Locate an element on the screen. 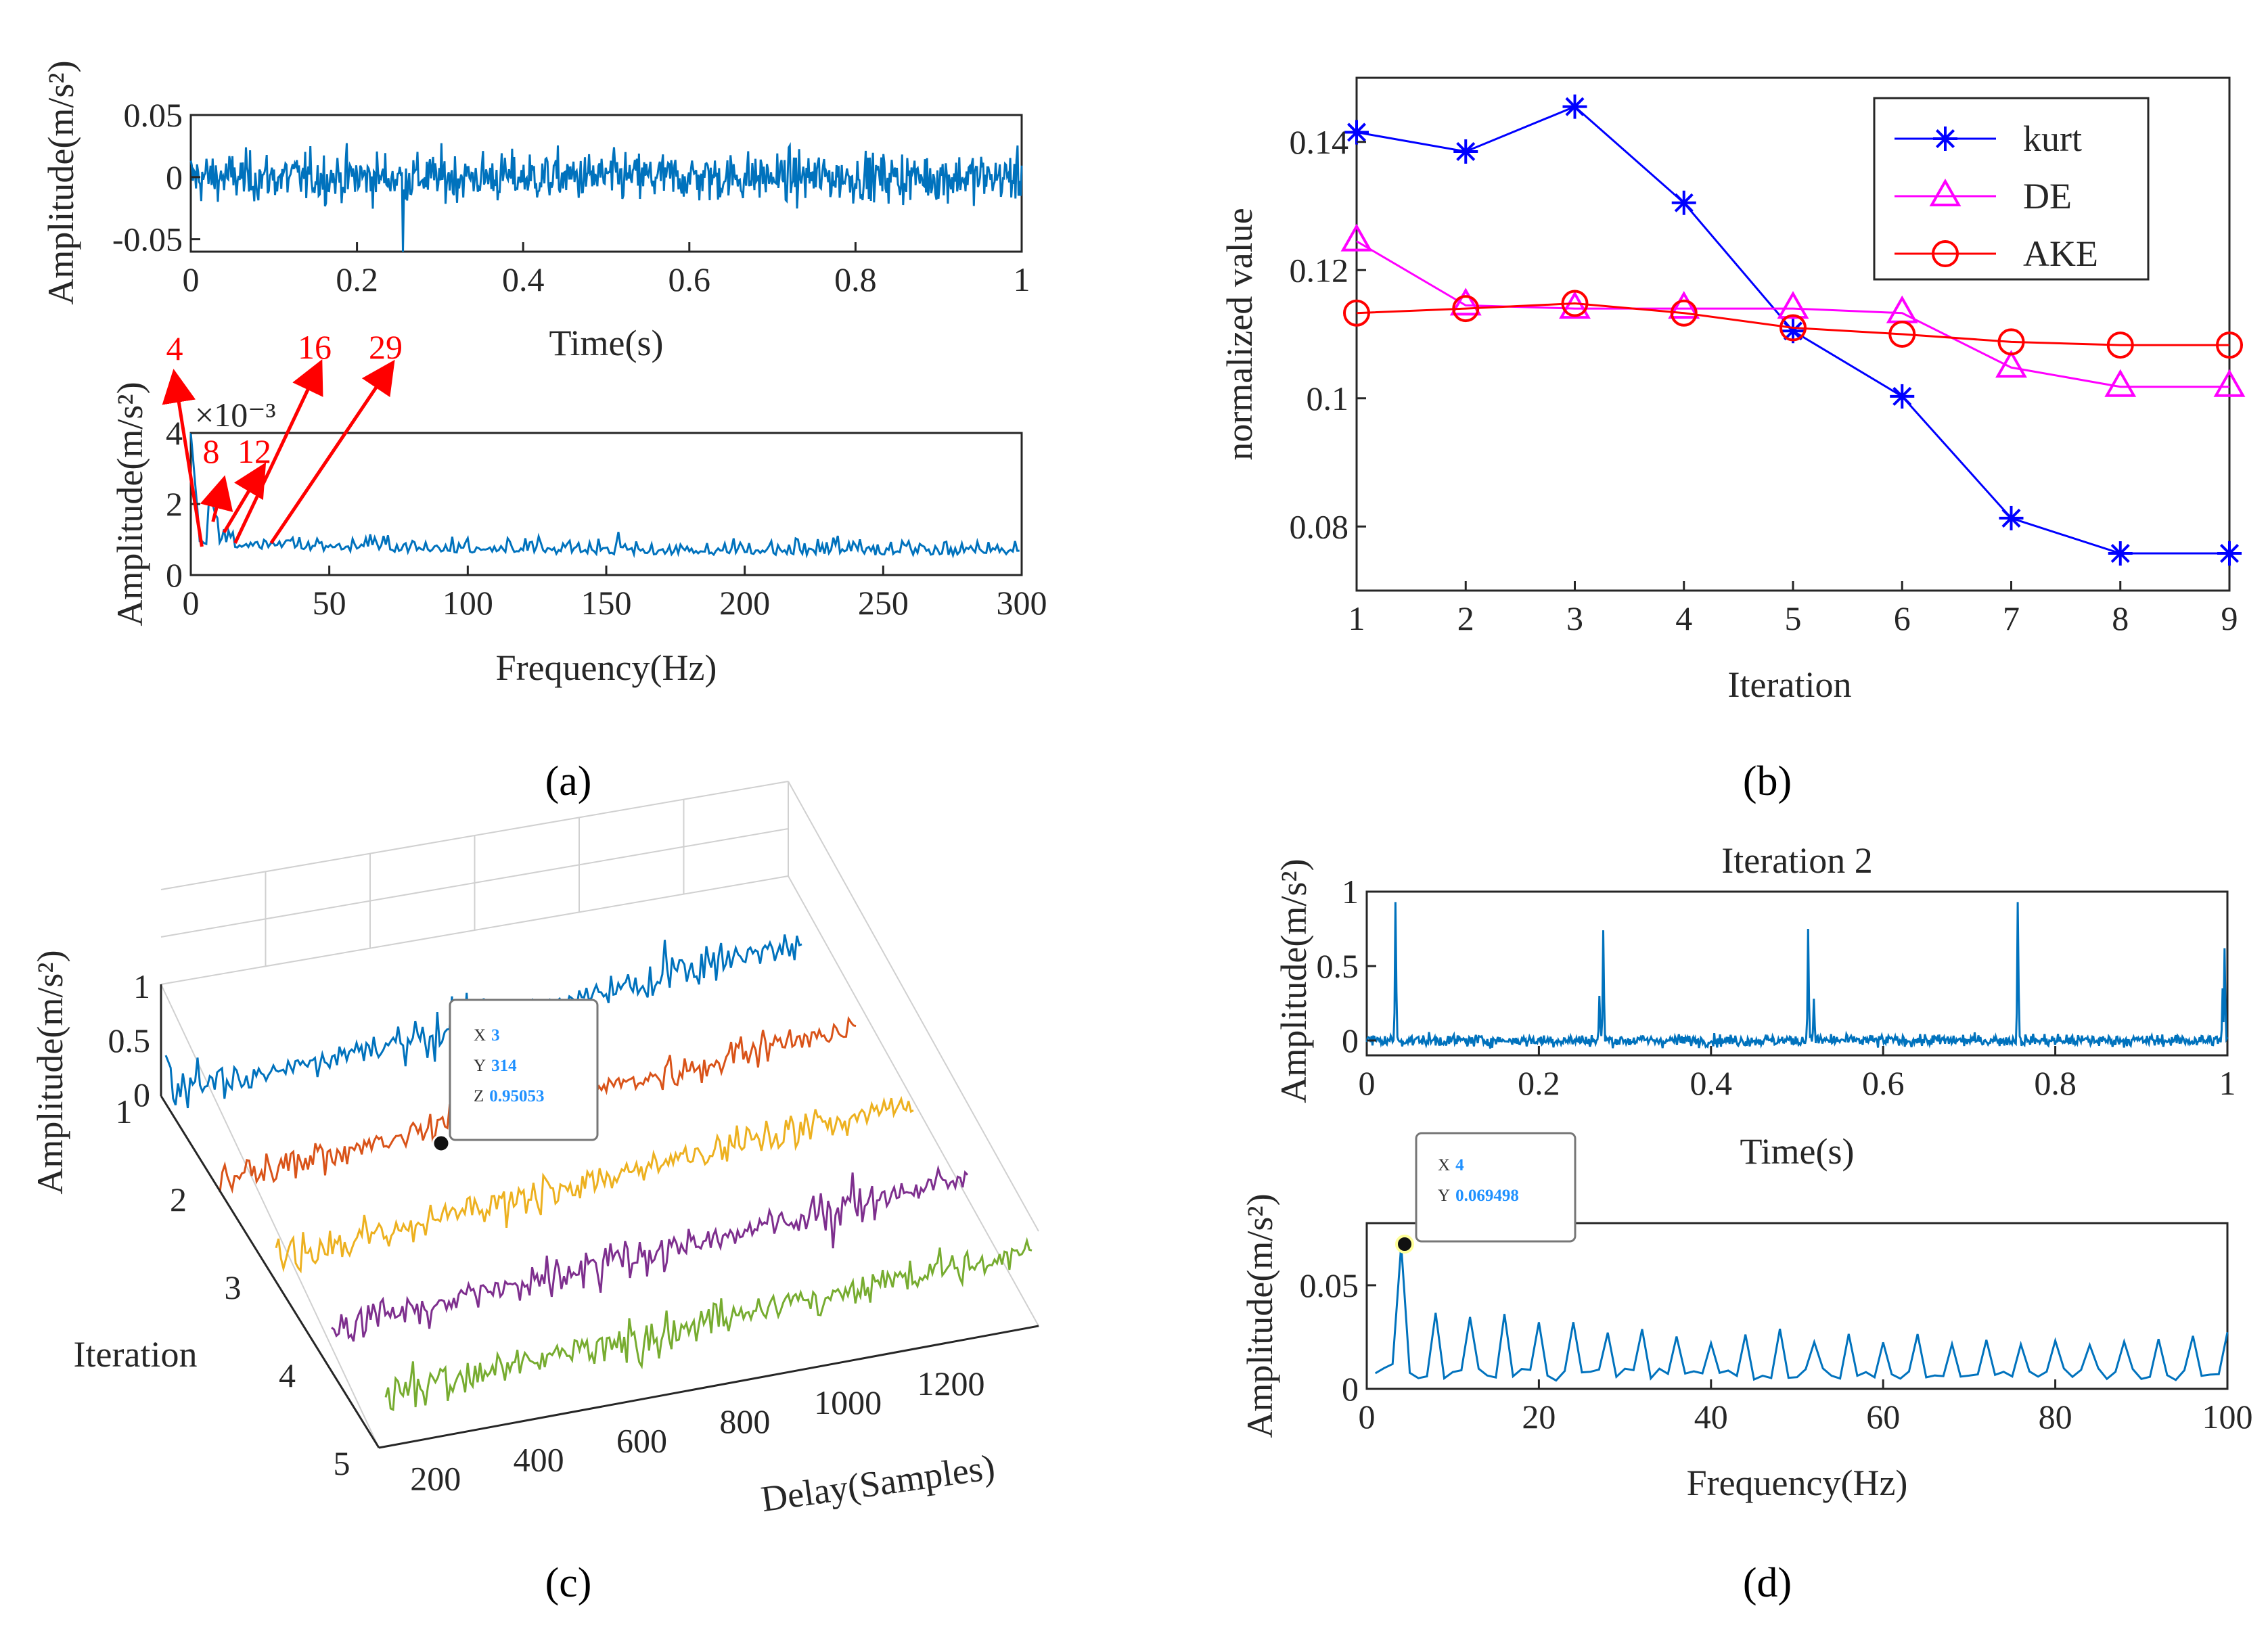  z-tick-label: 1 is located at coordinates (141, 986).